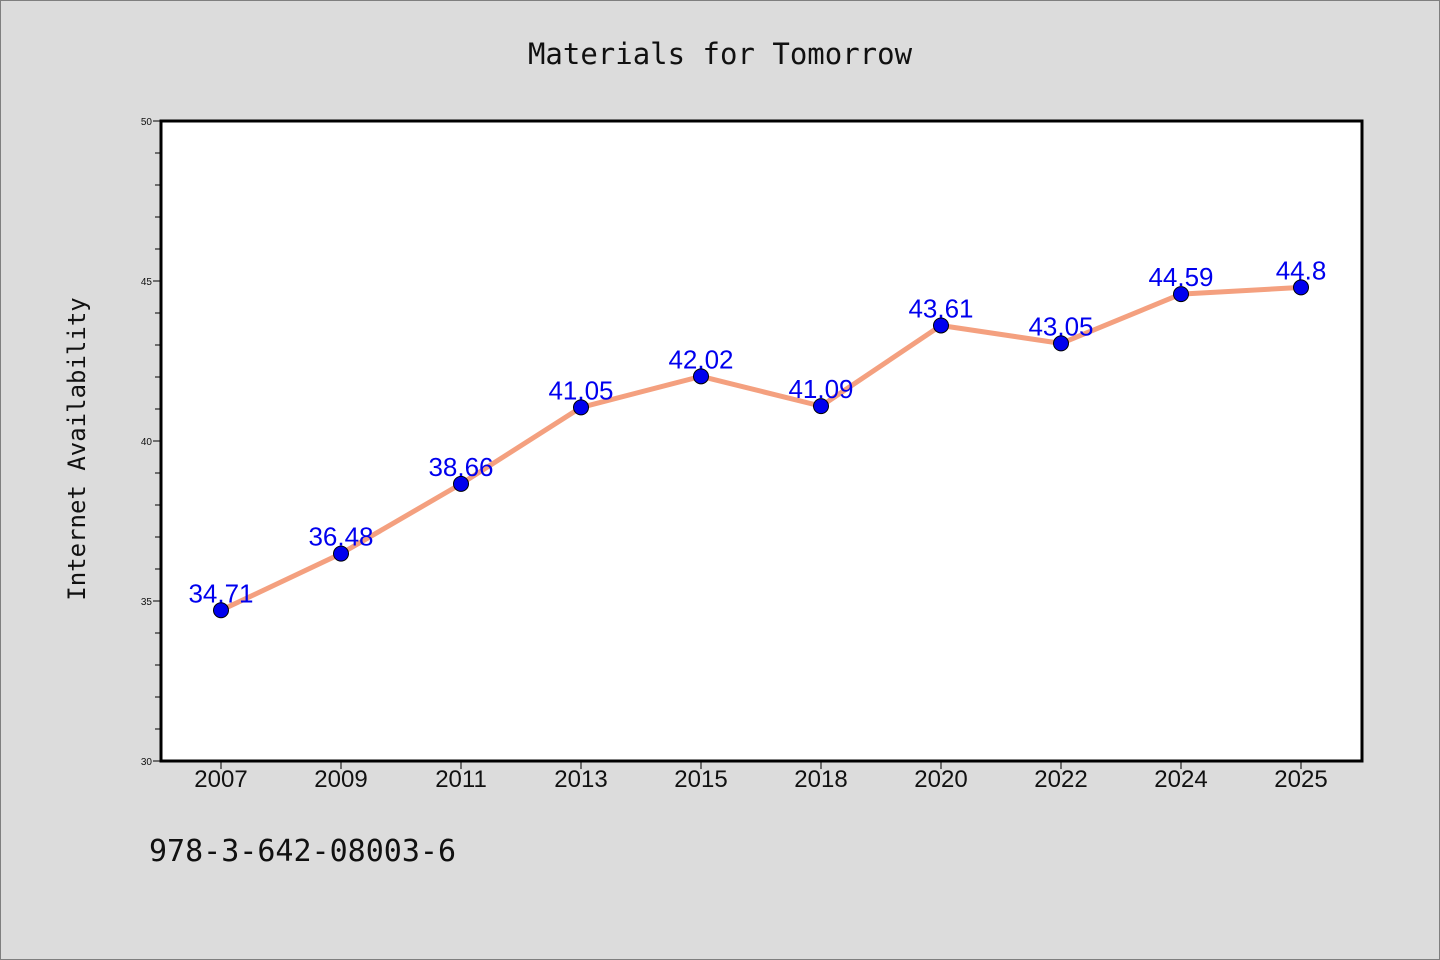 The width and height of the screenshot is (1440, 960). Describe the element at coordinates (147, 602) in the screenshot. I see `y-tick-label: 35` at that location.